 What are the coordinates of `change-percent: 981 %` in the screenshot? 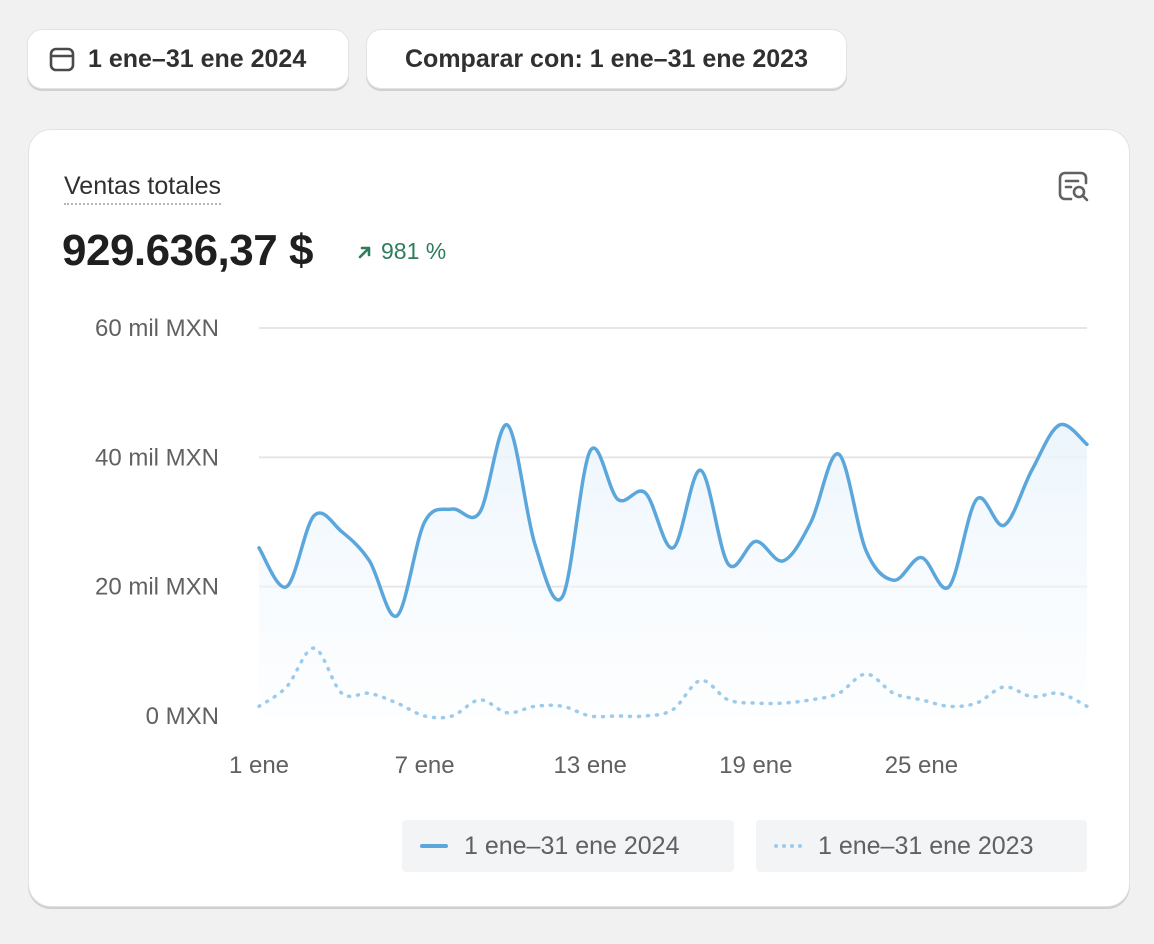 It's located at (414, 251).